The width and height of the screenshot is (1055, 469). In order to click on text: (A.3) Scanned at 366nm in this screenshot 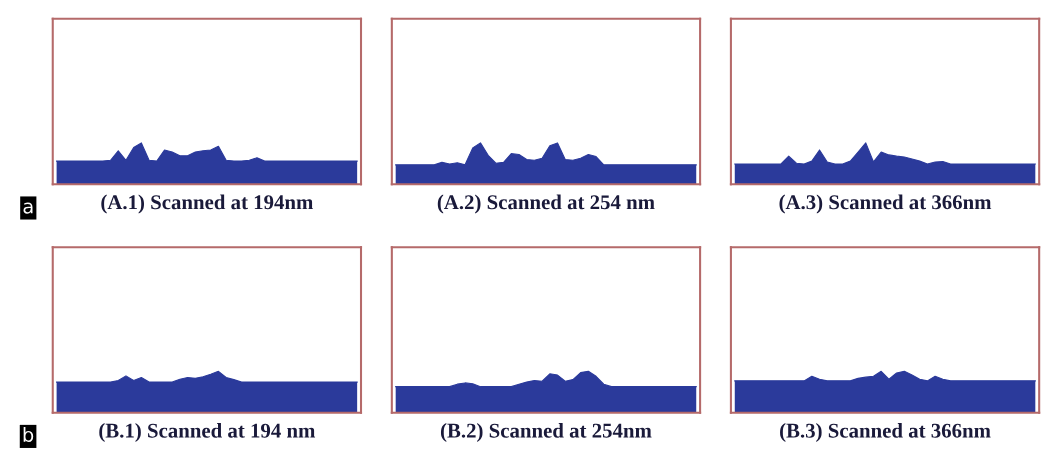, I will do `click(885, 204)`.